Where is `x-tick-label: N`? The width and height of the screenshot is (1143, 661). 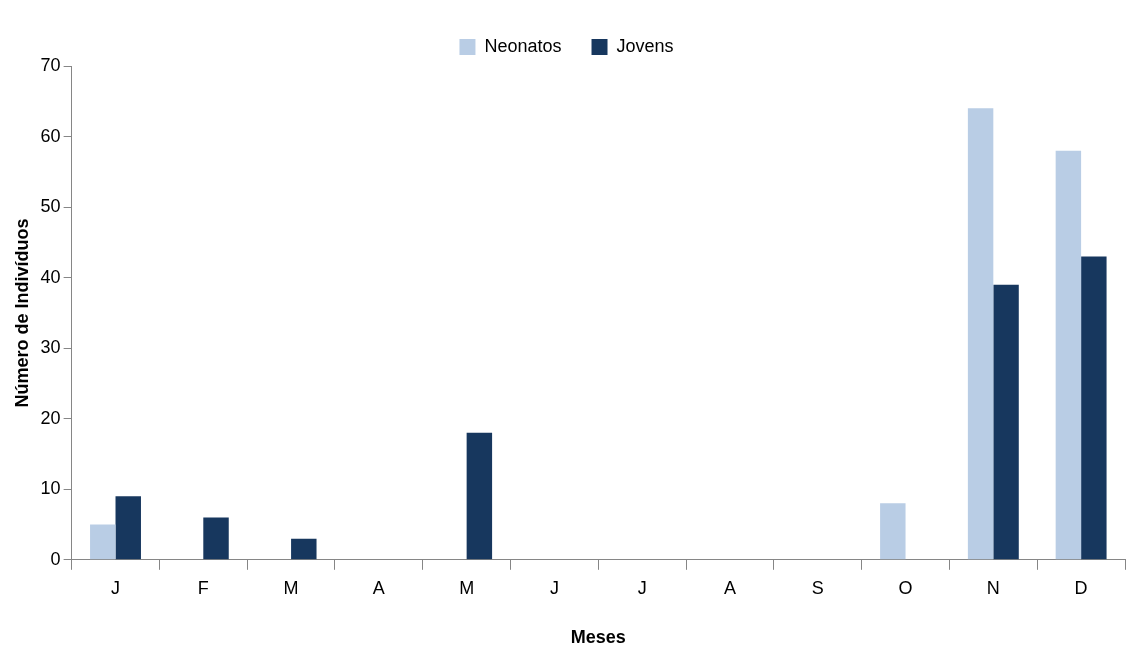 x-tick-label: N is located at coordinates (993, 587).